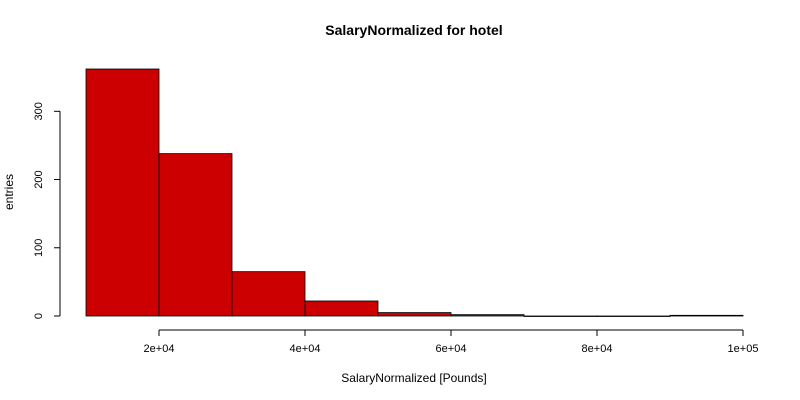  Describe the element at coordinates (413, 30) in the screenshot. I see `chart-title: SalaryNormalized for hotel` at that location.